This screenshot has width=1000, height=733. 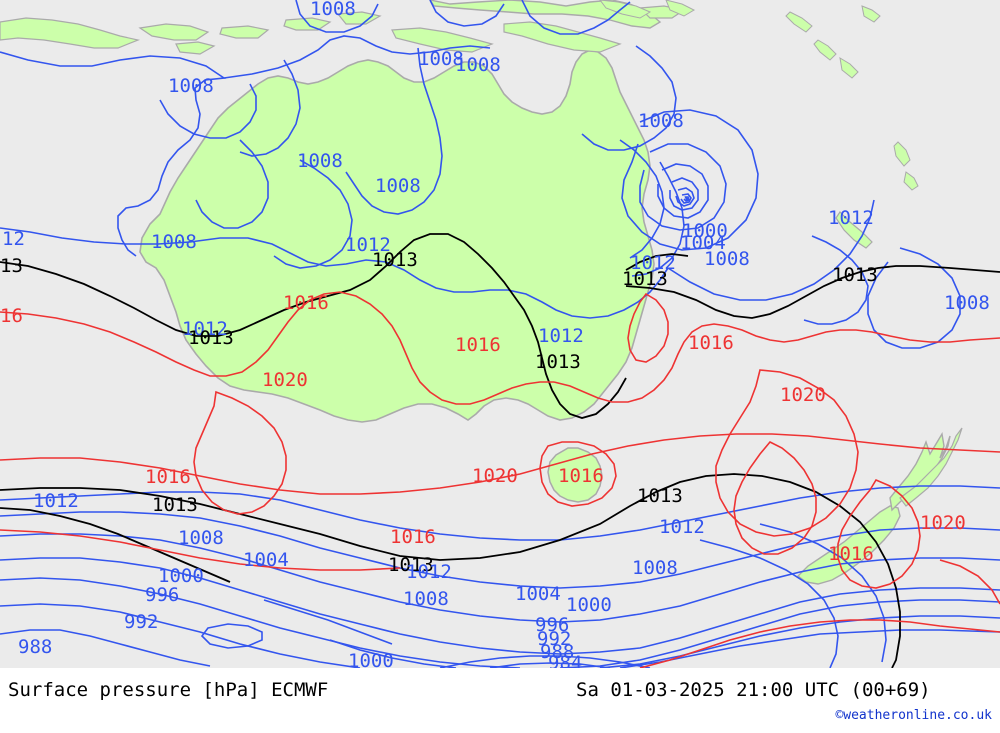 I want to click on isobar-1008-topB, so click(x=467, y=13).